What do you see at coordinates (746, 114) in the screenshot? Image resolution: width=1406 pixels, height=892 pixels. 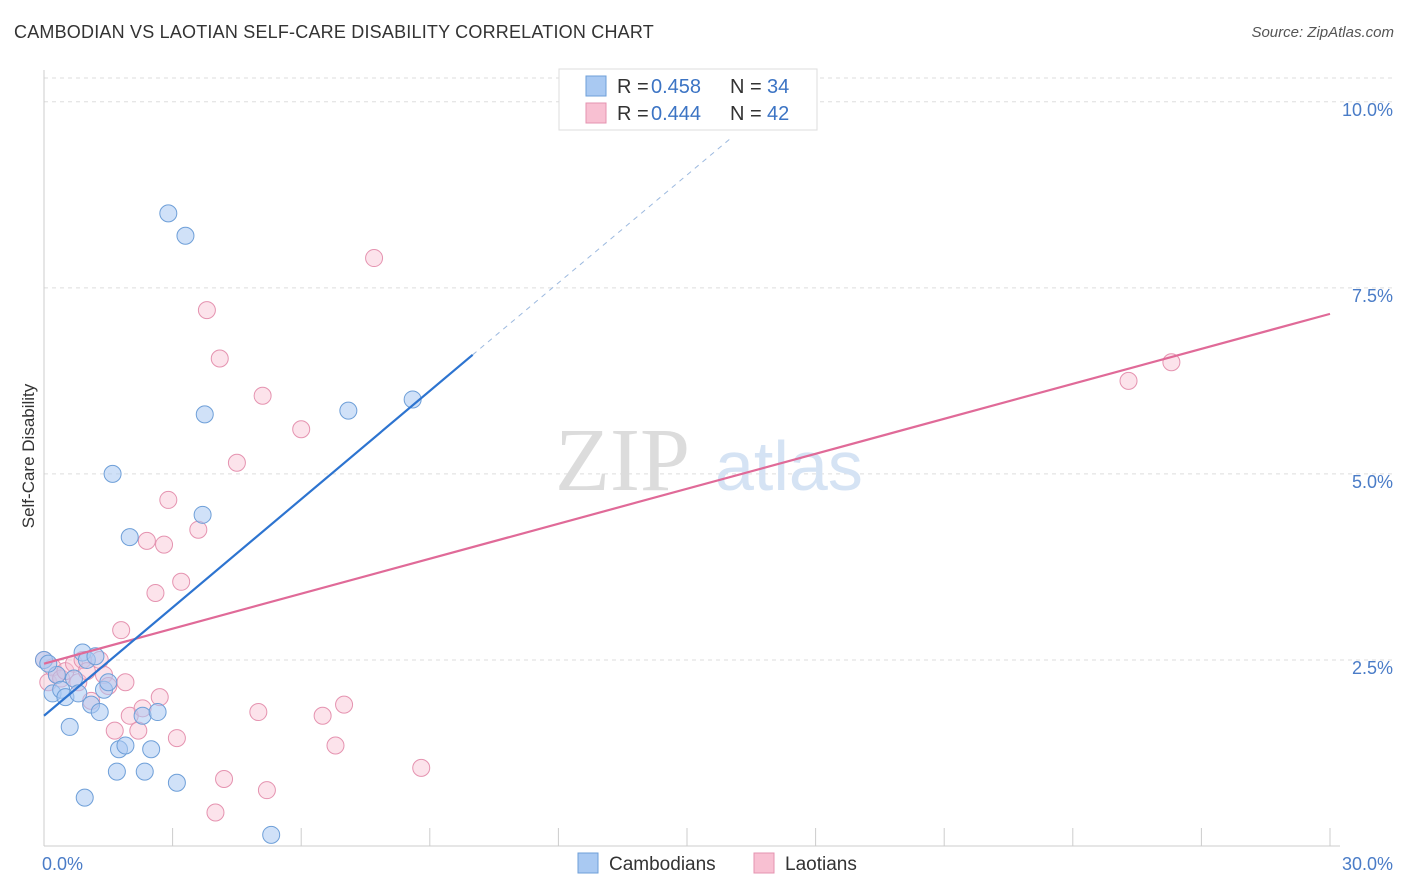 I see `legend-n-label-2: N =` at bounding box center [746, 114].